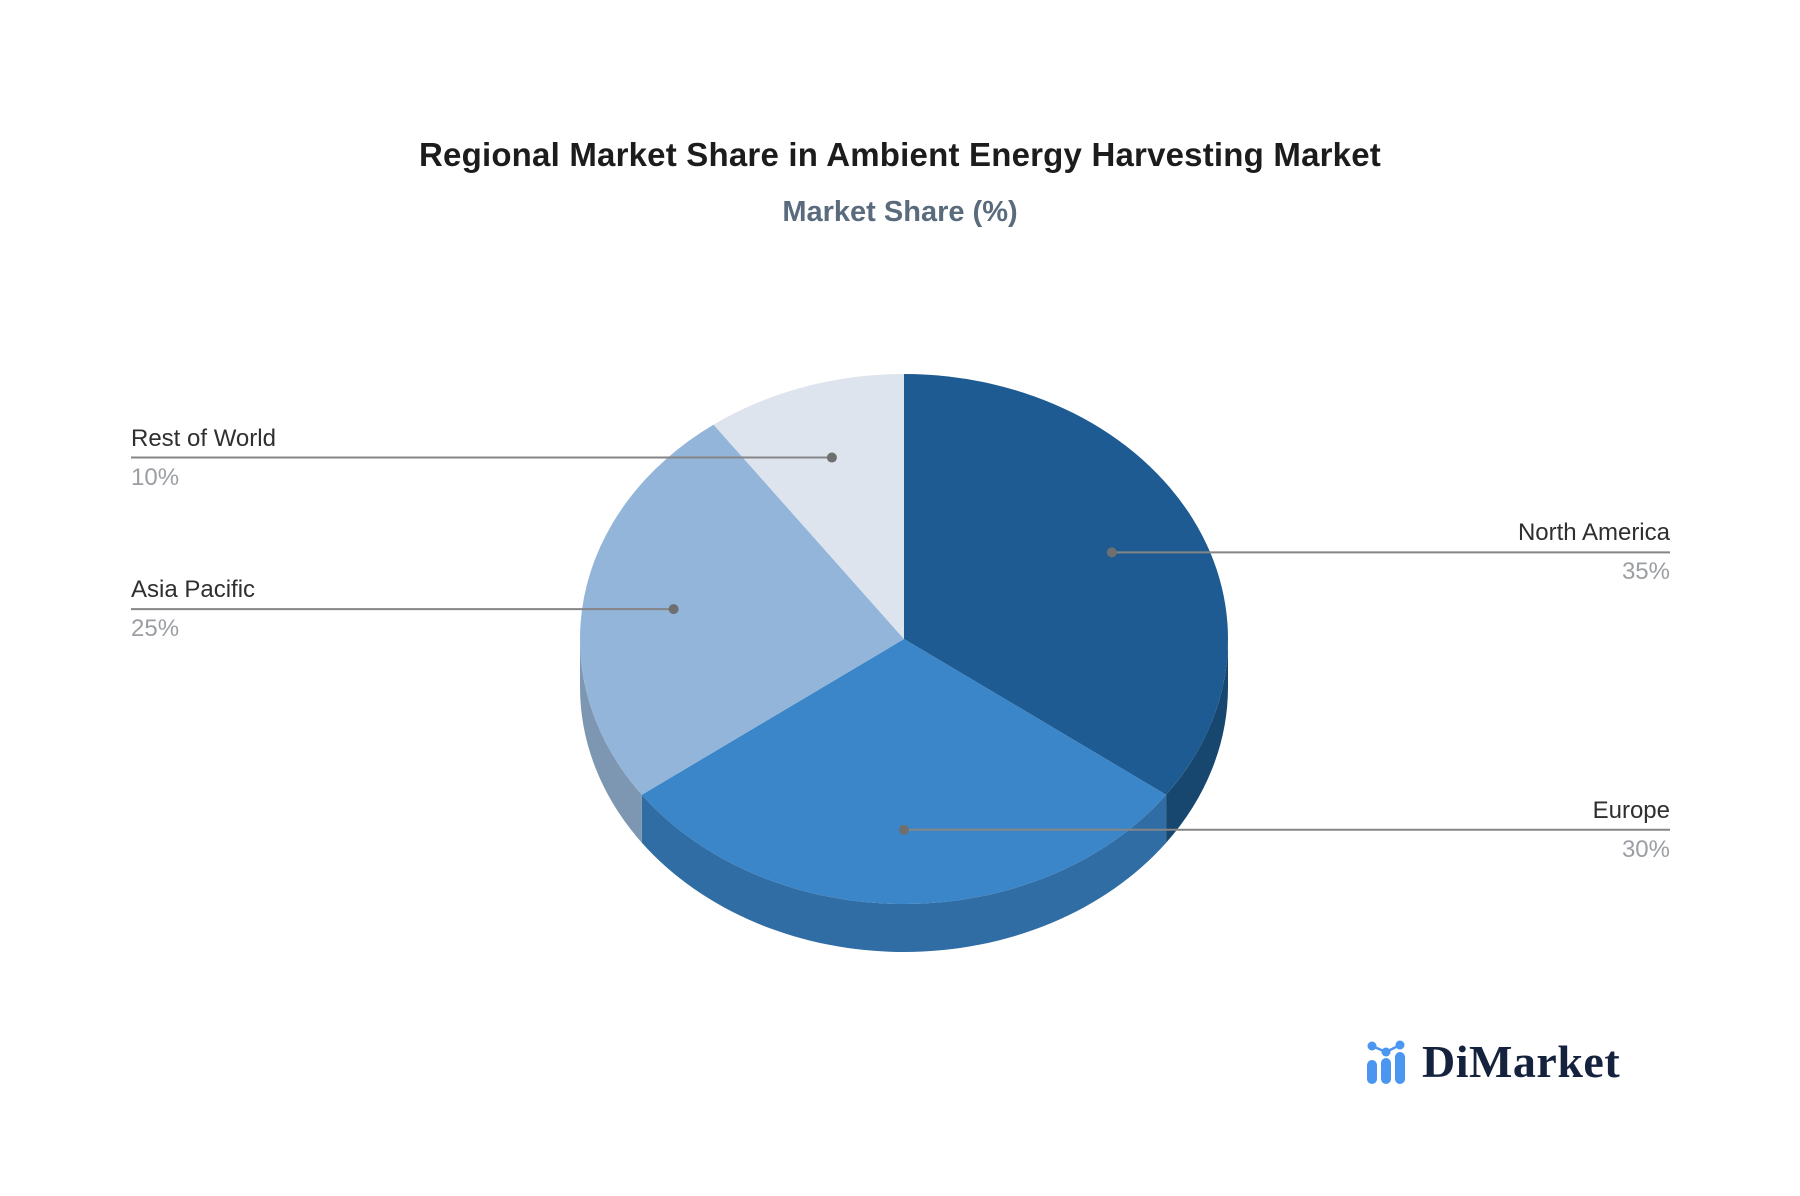 The height and width of the screenshot is (1196, 1800). What do you see at coordinates (1645, 572) in the screenshot?
I see `slice-value-text: 35%` at bounding box center [1645, 572].